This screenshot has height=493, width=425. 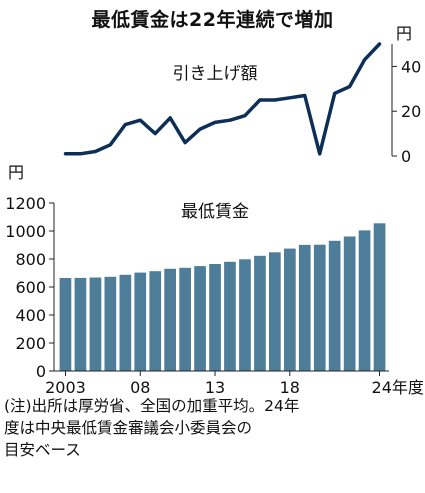 I want to click on bar-y-tick-label: 1200, so click(x=25, y=203).